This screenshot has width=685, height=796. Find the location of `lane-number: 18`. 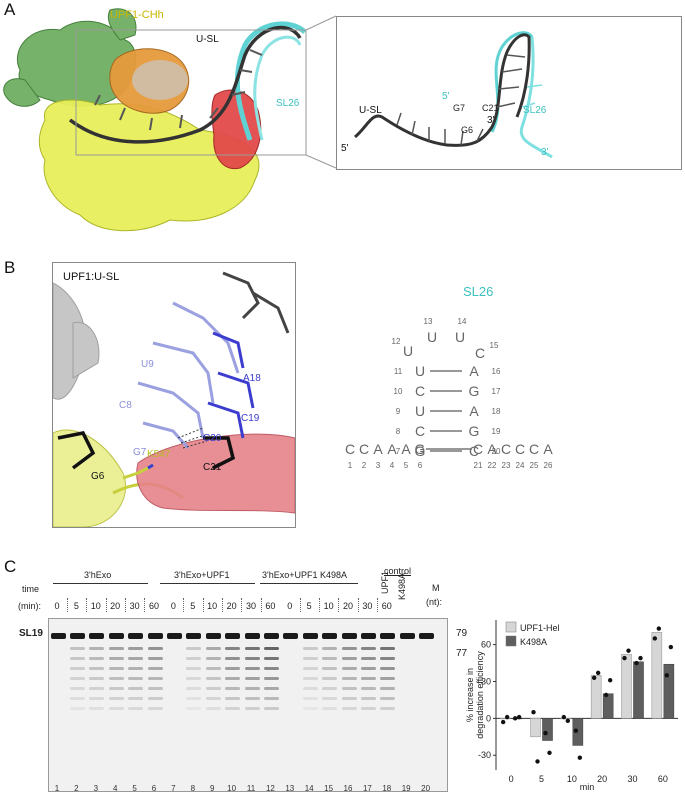

lane-number: 18 is located at coordinates (387, 788).